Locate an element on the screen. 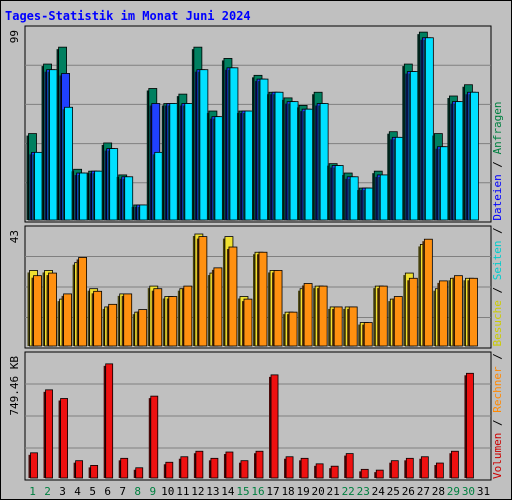  legend-volumen: Volumen is located at coordinates (497, 455).